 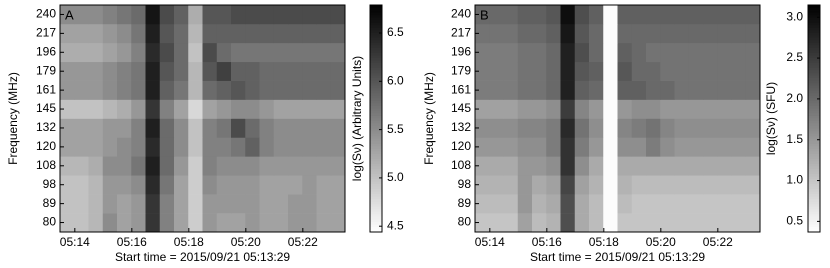 I want to click on y-tick-label: 89, so click(x=50, y=203).